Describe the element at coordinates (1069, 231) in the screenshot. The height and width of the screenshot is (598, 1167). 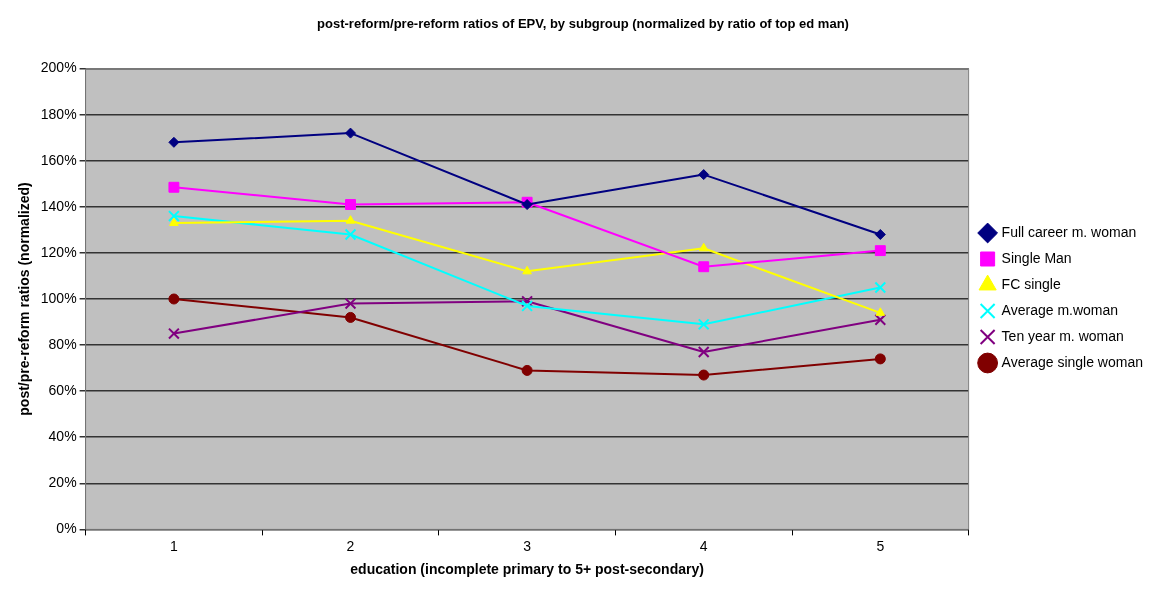
I see `legend-label: Full career m. woman` at that location.